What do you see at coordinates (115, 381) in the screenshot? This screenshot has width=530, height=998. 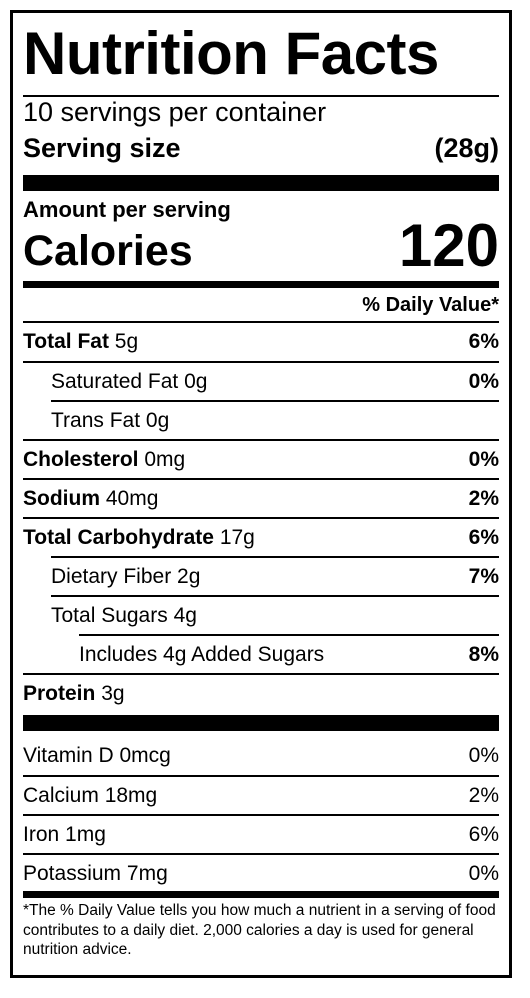 I see `nutrient-name: Saturated Fat` at bounding box center [115, 381].